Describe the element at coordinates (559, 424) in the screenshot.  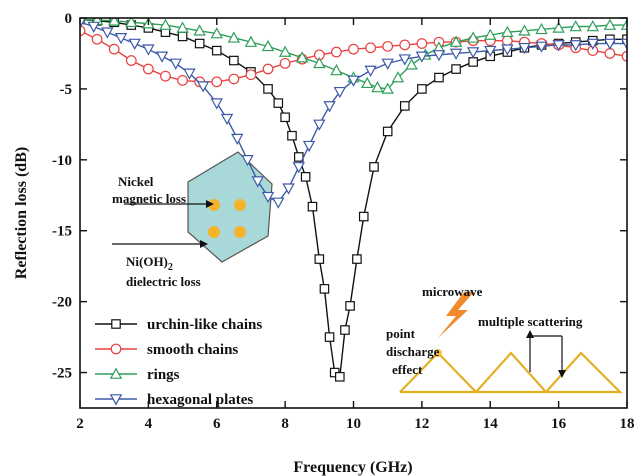
I see `x-tick-label: 16` at that location.